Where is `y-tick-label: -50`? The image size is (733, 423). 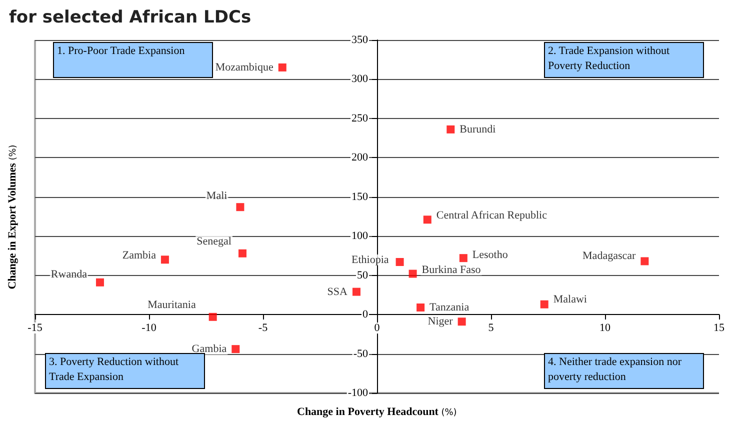 y-tick-label: -50 is located at coordinates (360, 354).